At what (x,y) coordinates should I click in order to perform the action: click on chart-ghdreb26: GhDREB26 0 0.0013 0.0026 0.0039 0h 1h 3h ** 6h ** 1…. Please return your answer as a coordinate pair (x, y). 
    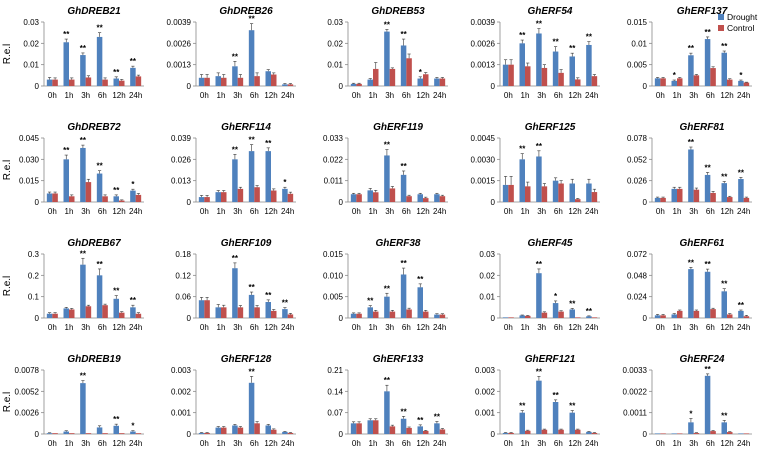
    Looking at the image, I should click on (231, 53).